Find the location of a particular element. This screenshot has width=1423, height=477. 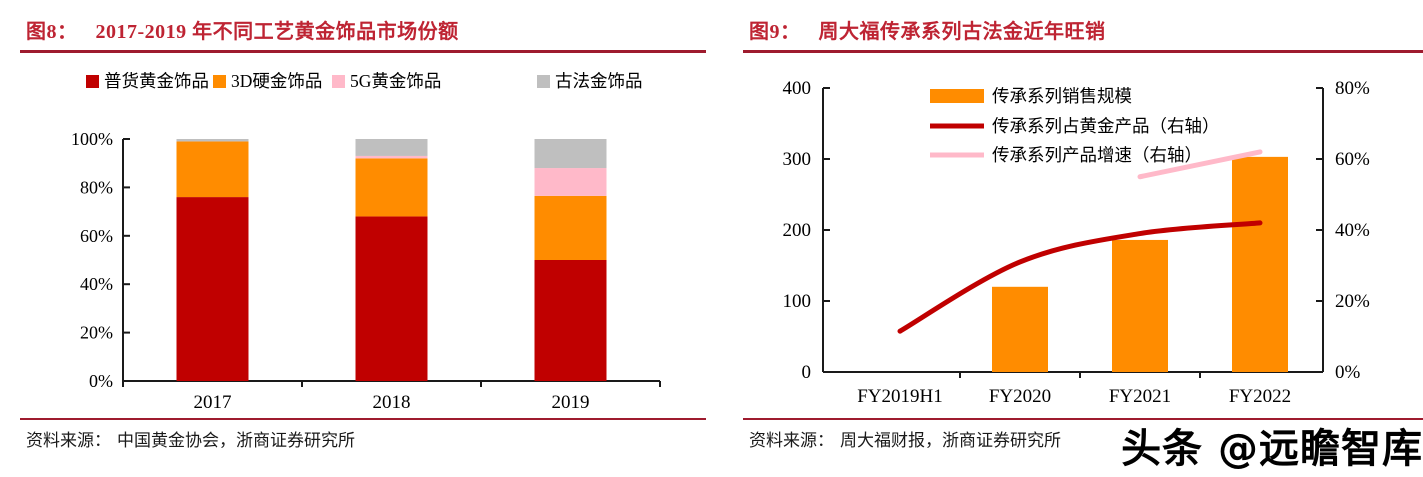

figure8-source-text: 中国黄金协会，浙商证券研究所 is located at coordinates (236, 440).